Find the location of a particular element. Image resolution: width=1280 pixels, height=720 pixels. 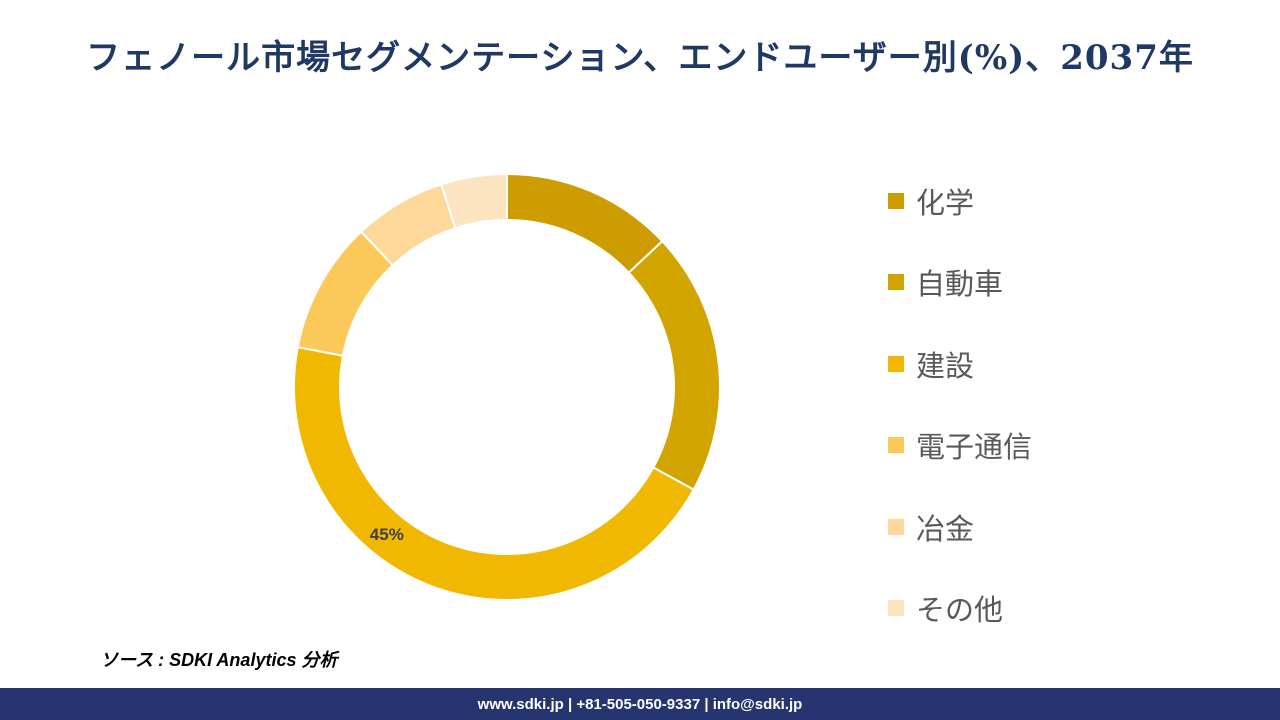

legend-item: 冶金 is located at coordinates (1068, 527).